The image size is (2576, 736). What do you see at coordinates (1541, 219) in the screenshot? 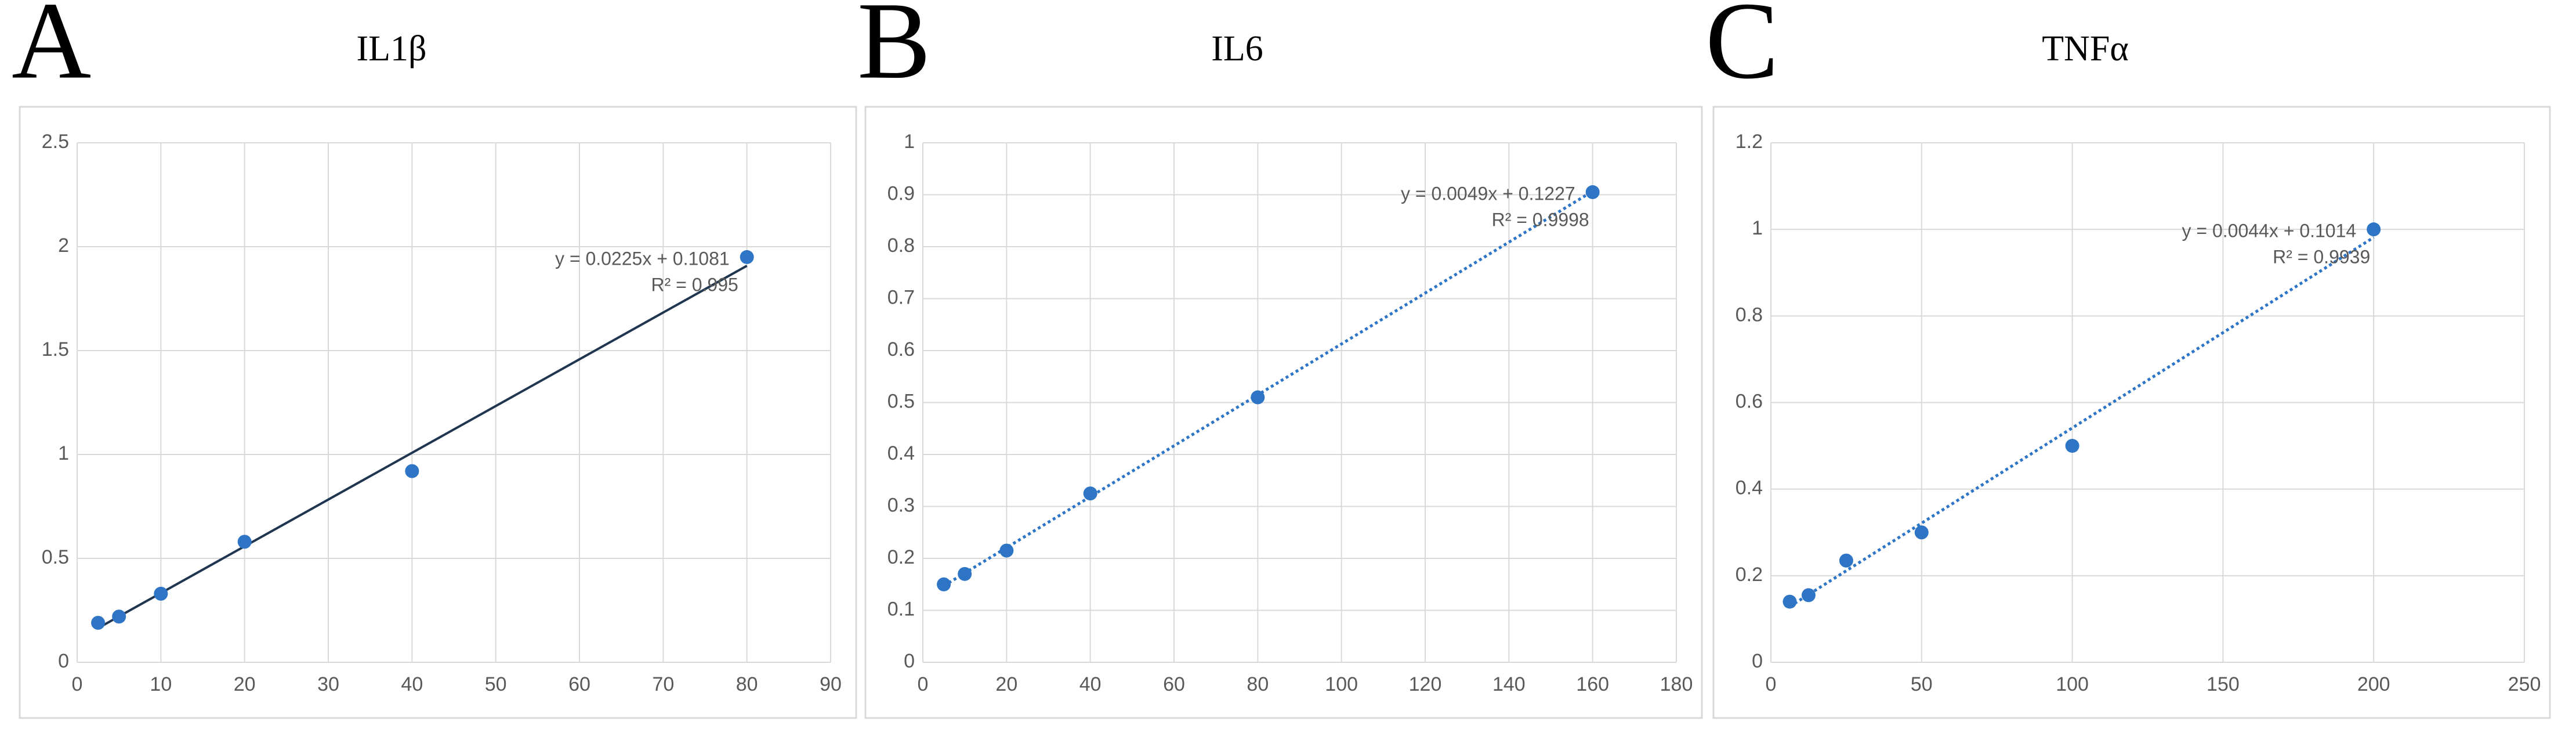
I see `r-squared: R² = 0.9998` at bounding box center [1541, 219].